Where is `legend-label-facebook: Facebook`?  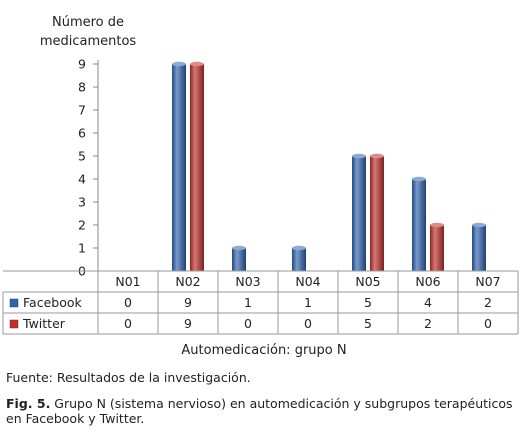 legend-label-facebook: Facebook is located at coordinates (52, 302).